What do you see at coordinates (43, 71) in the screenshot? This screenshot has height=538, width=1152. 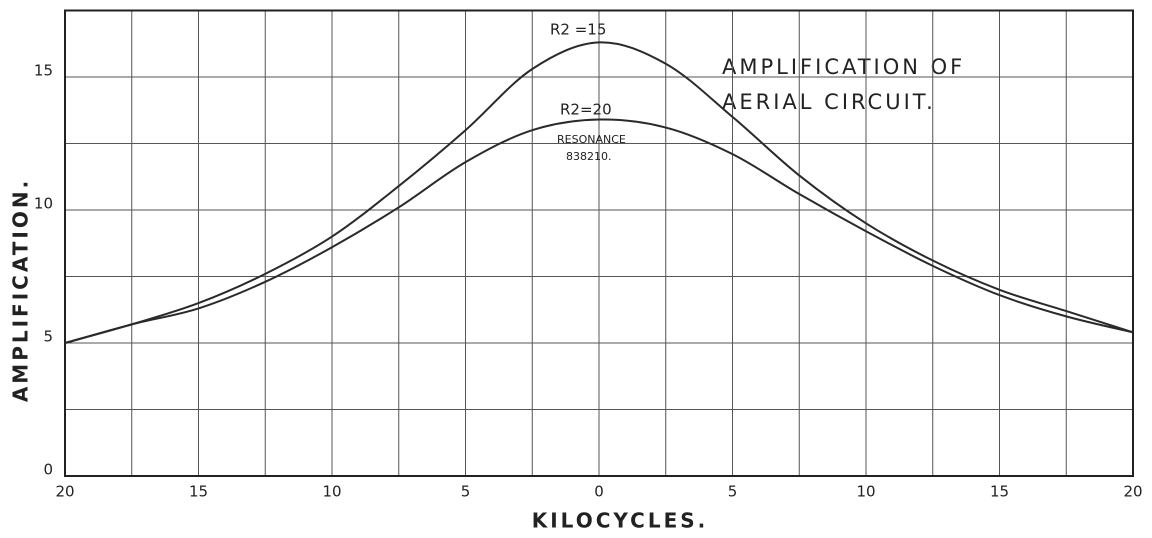 I see `y-tick-label: 15` at bounding box center [43, 71].